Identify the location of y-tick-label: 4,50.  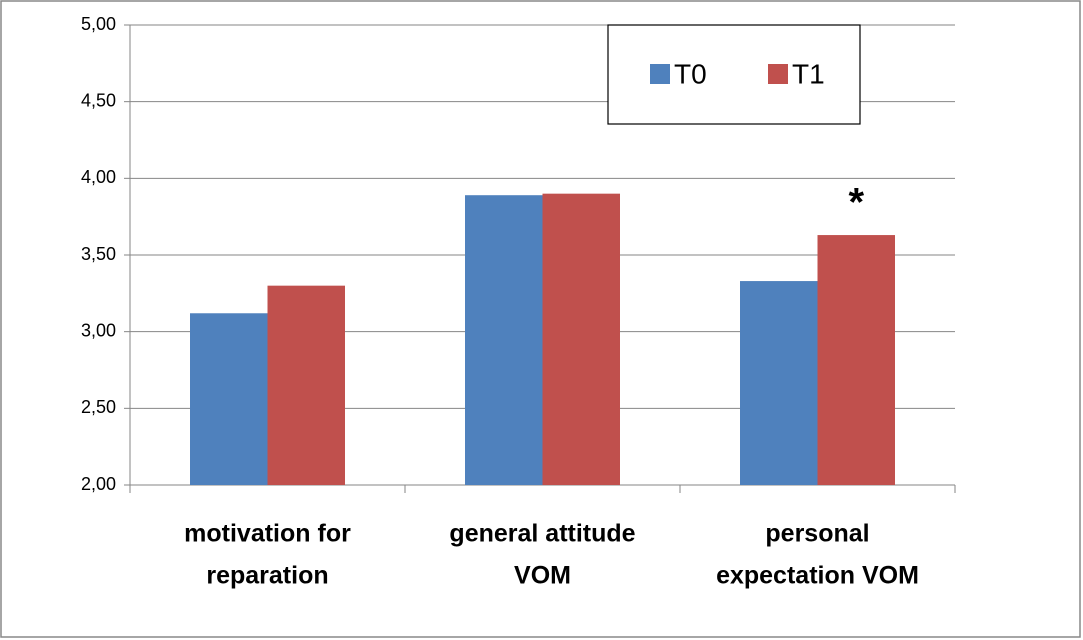
(98, 100).